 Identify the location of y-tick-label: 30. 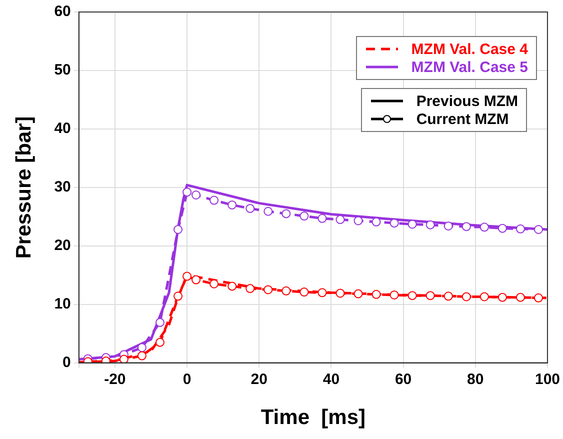
(62, 187).